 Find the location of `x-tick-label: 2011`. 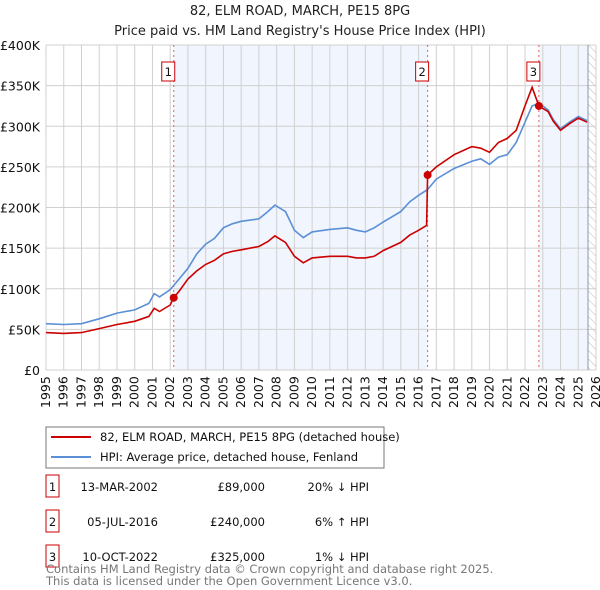

x-tick-label: 2011 is located at coordinates (329, 392).